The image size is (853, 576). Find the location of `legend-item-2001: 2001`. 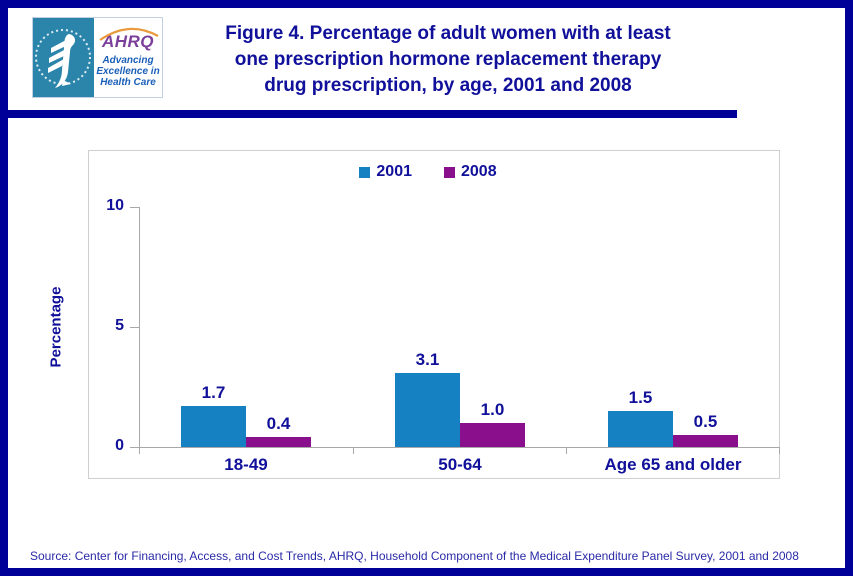

legend-item-2001: 2001 is located at coordinates (385, 172).